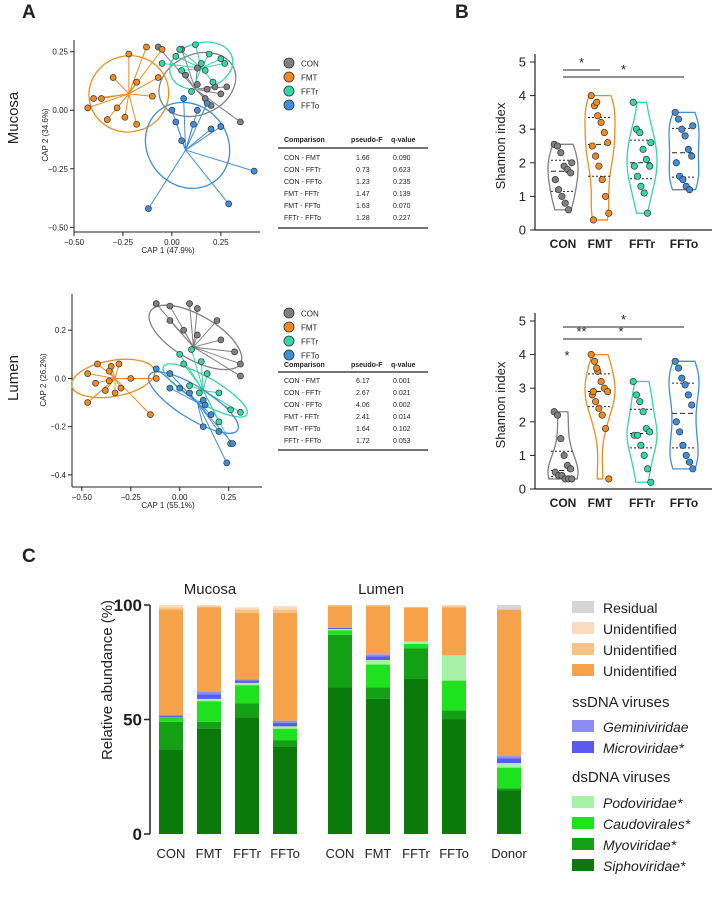 The width and height of the screenshot is (718, 897). Describe the element at coordinates (647, 469) in the screenshot. I see `fftr-sample-point` at that location.